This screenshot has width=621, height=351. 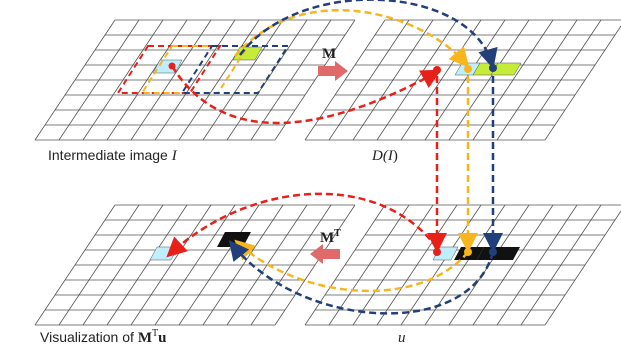 I want to click on caption-d-of-i: D(I), so click(x=384, y=156).